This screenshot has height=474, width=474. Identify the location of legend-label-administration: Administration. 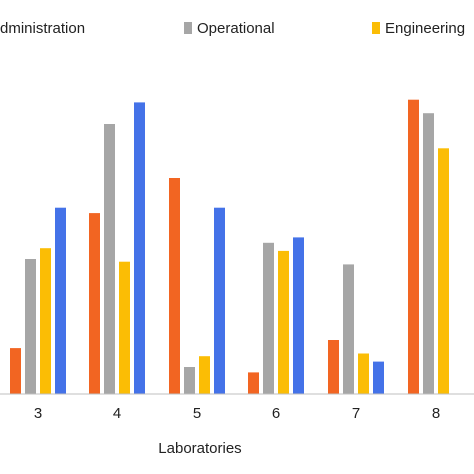
(42, 28).